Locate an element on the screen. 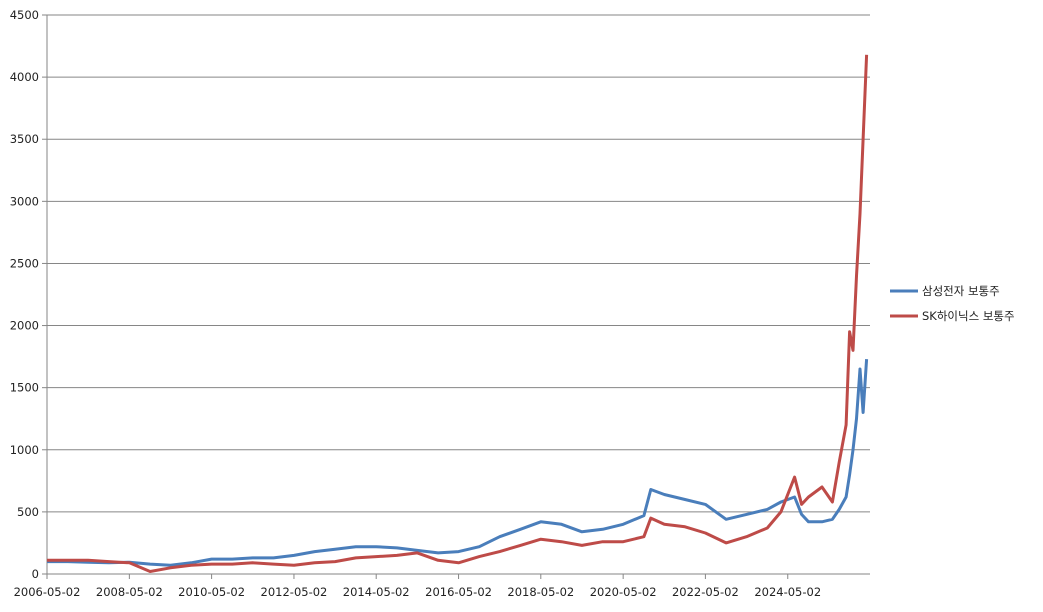  x-tick-label: 2010-05-02 is located at coordinates (211, 592).